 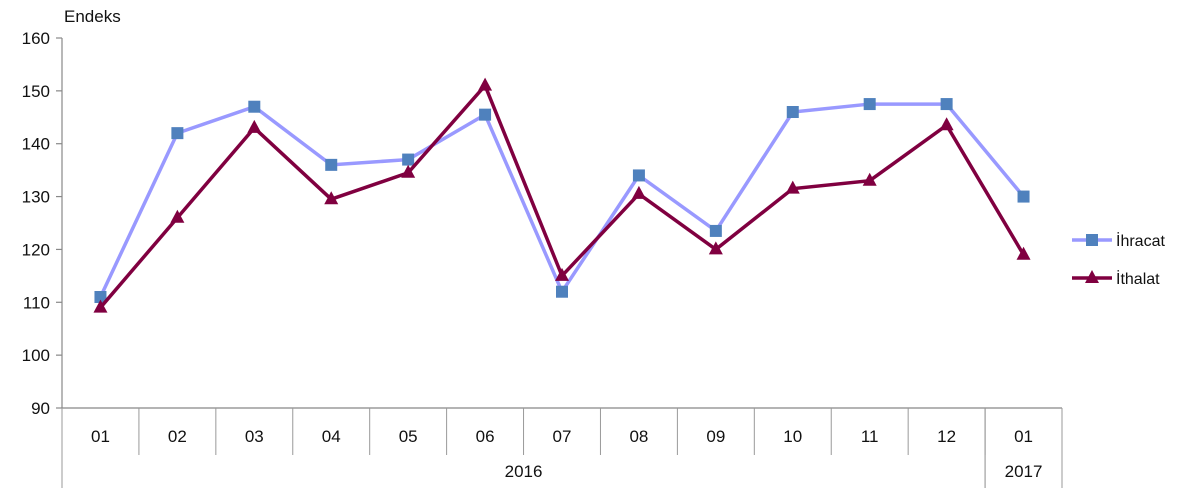 I want to click on x-tick-label: 10, so click(x=792, y=436).